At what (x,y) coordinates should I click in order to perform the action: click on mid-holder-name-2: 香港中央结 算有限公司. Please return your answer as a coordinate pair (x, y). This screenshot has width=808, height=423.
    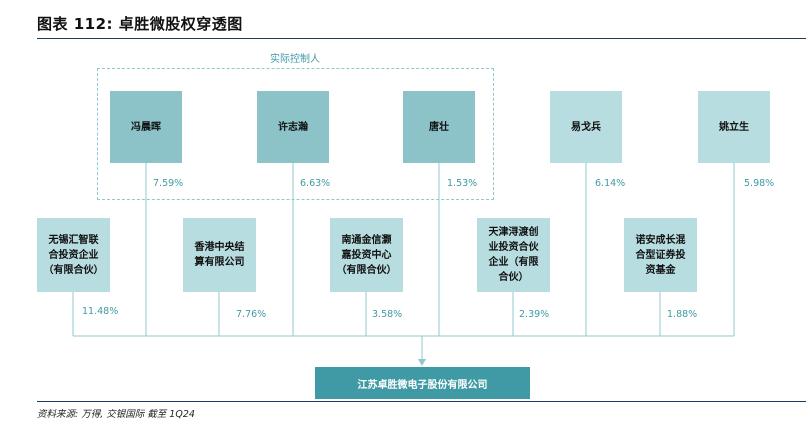
    Looking at the image, I should click on (219, 255).